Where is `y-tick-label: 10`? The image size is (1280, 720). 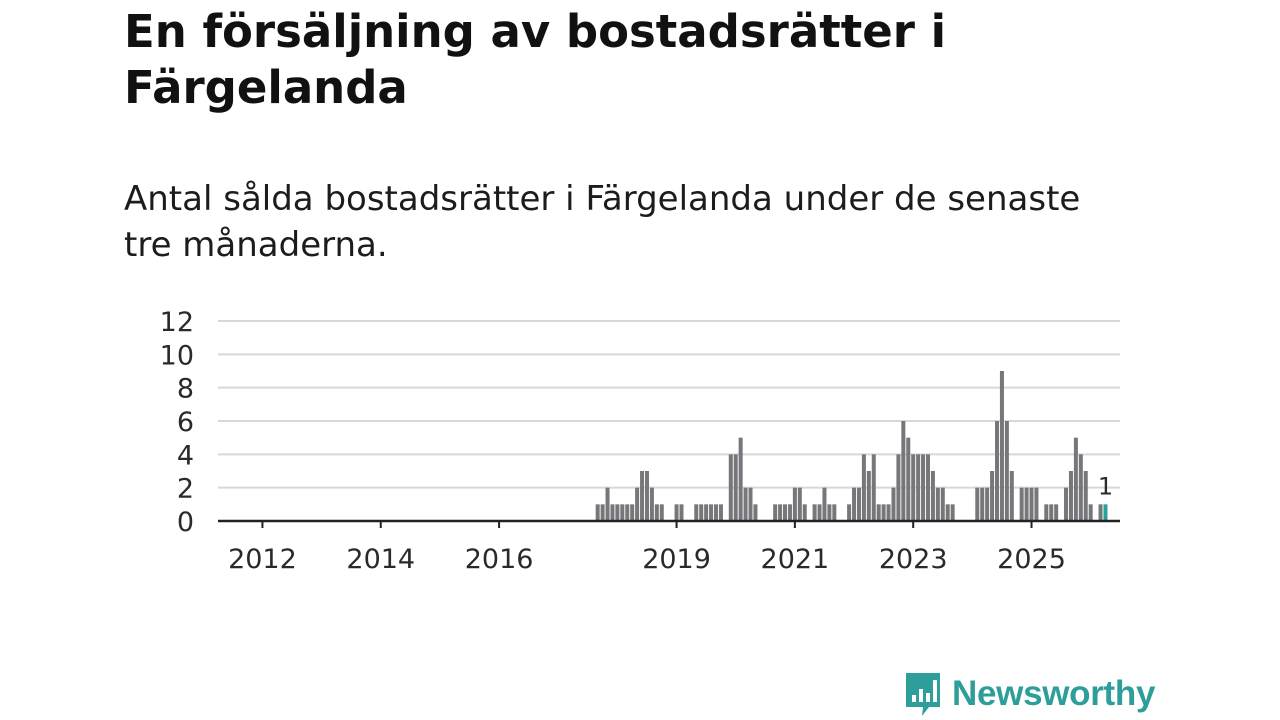 y-tick-label: 10 is located at coordinates (177, 355).